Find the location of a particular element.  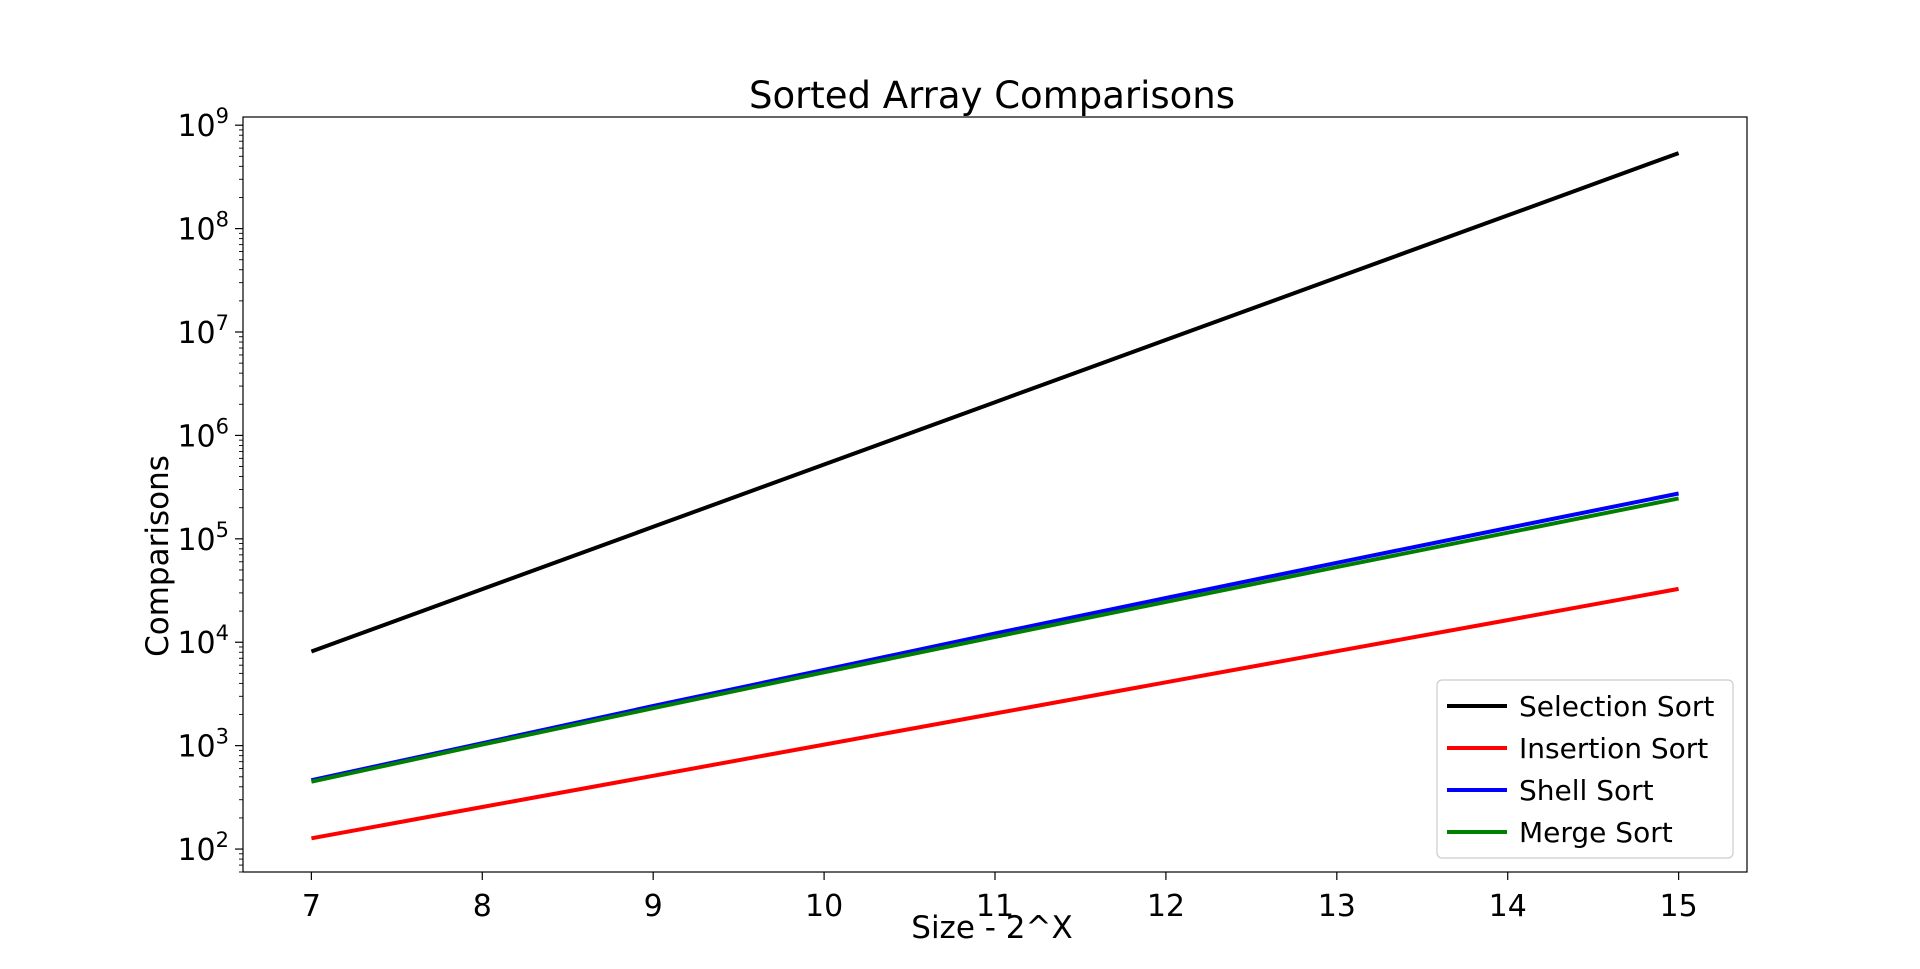

y-tick-label-3: 10⁵ is located at coordinates (203, 538).